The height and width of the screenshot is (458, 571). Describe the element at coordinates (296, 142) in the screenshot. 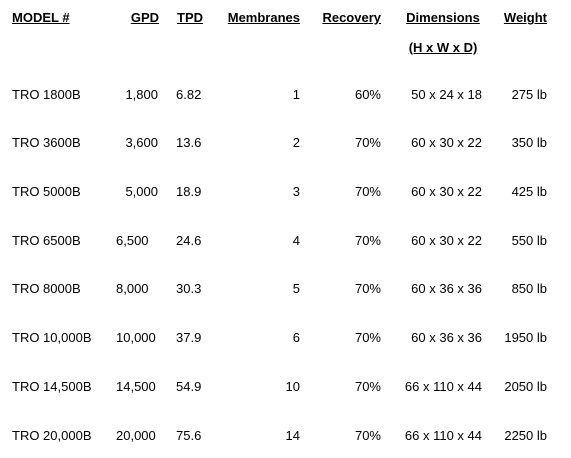

I see `cell-membranes: 2` at that location.